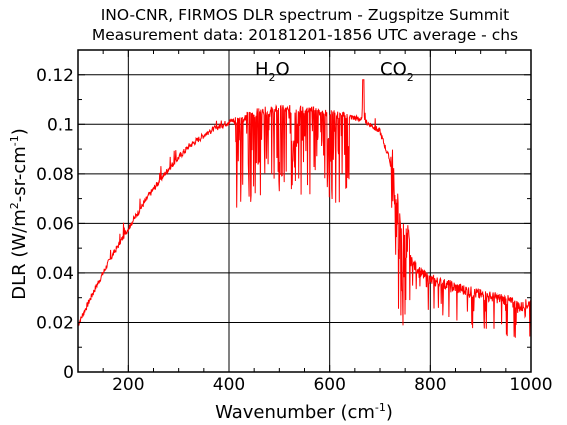 Image resolution: width=567 pixels, height=425 pixels. I want to click on x-tick-label-800: 800, so click(430, 385).